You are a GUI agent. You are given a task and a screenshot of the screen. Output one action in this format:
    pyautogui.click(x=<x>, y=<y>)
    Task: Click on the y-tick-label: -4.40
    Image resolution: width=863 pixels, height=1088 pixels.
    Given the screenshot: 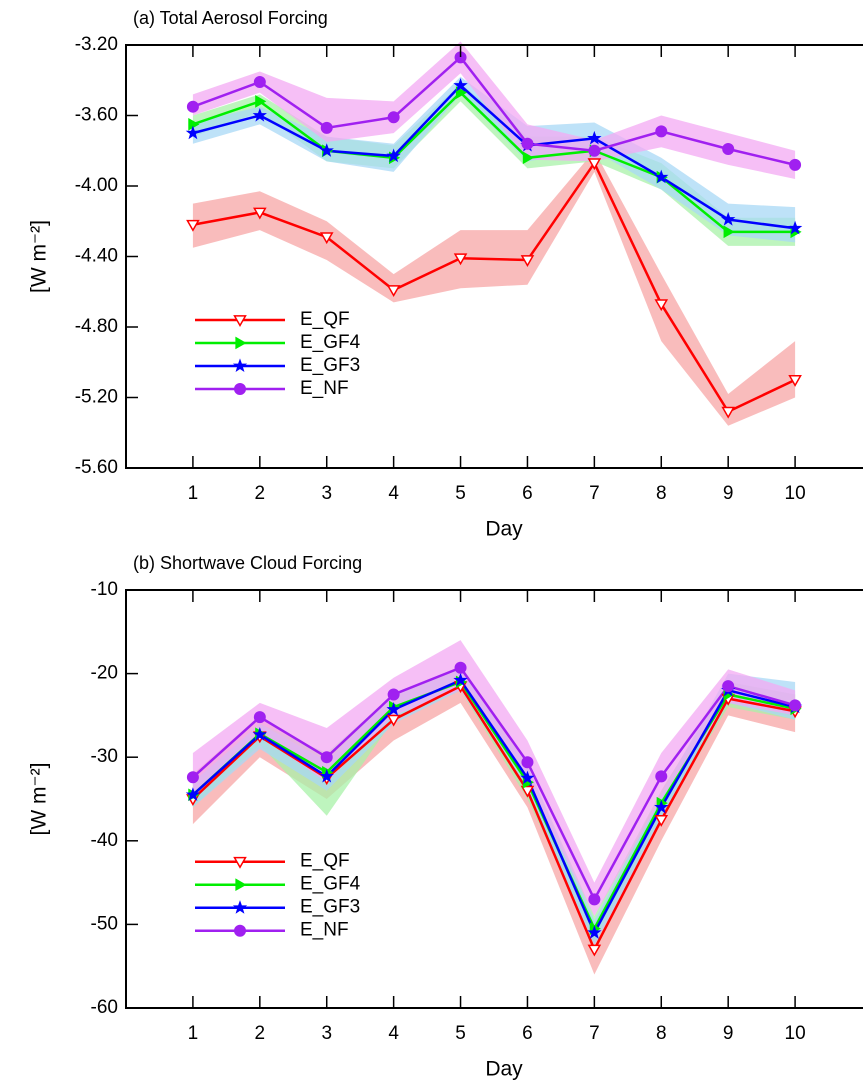 What is the action you would take?
    pyautogui.click(x=96, y=256)
    